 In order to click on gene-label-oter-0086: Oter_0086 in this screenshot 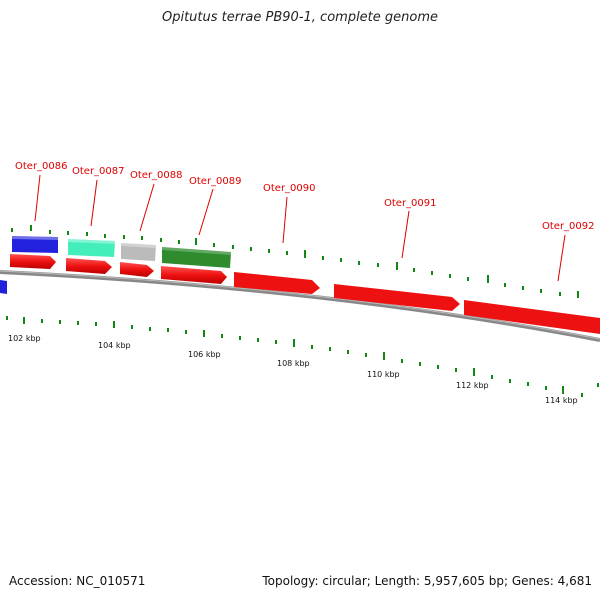, I will do `click(41, 166)`.